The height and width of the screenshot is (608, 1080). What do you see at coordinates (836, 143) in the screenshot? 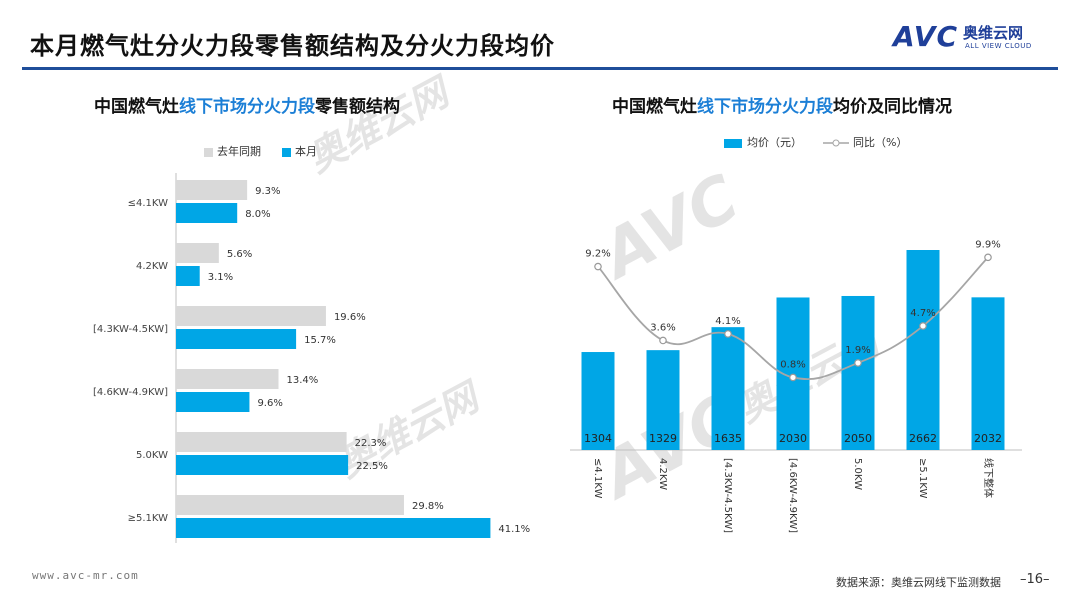
I see `legend-swatch-yoy` at bounding box center [836, 143].